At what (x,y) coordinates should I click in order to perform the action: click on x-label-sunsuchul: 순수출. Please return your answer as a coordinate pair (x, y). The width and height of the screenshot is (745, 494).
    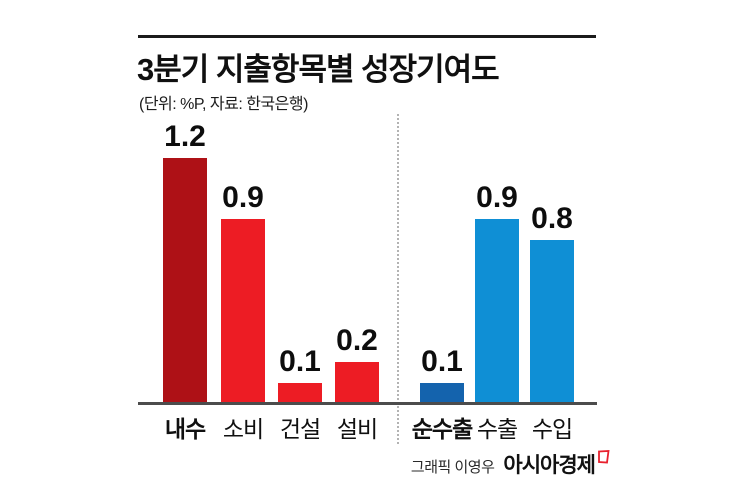
    Looking at the image, I should click on (442, 429).